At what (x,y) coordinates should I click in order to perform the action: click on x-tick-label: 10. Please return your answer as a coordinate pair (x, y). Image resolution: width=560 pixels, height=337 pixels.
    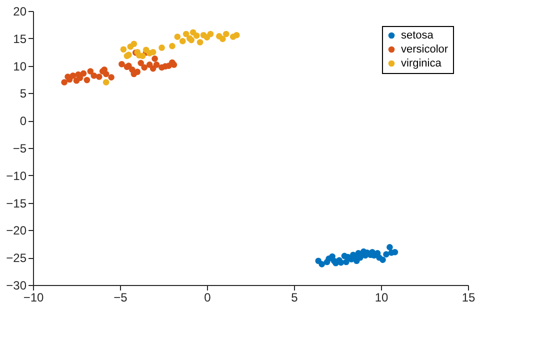
    Looking at the image, I should click on (381, 297).